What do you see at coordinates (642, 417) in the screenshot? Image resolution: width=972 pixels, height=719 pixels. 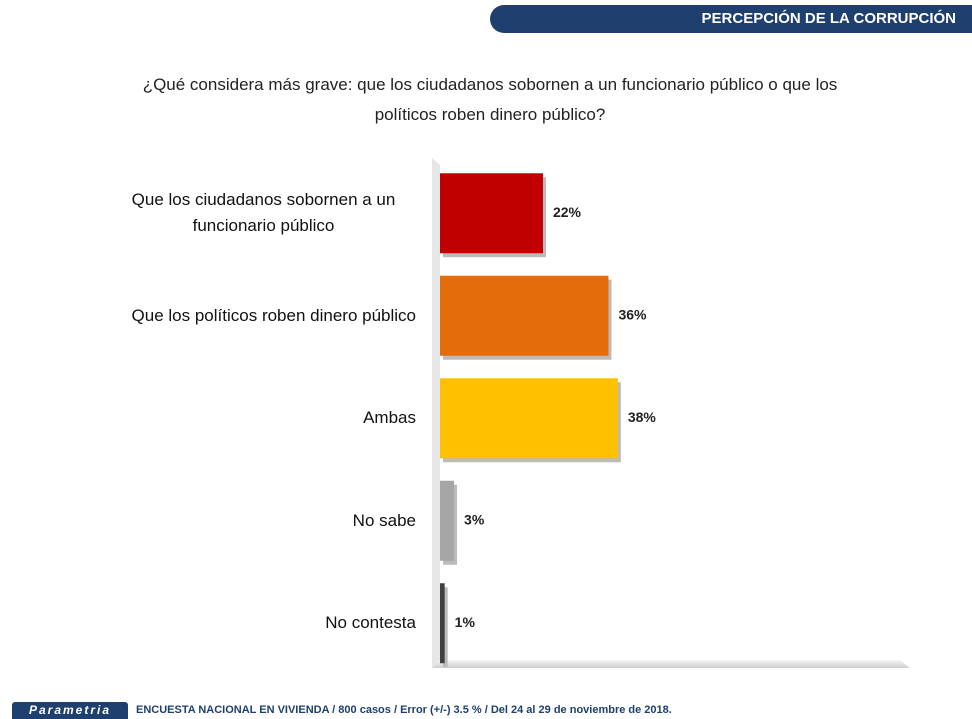 I see `value-label: 38%` at bounding box center [642, 417].